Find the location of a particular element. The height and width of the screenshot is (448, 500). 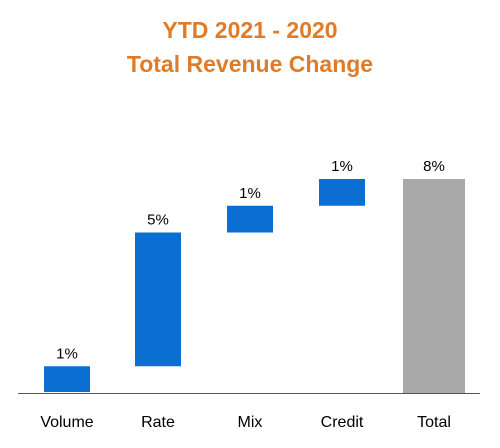

chart-title: YTD 2021 - 2020 is located at coordinates (250, 30).